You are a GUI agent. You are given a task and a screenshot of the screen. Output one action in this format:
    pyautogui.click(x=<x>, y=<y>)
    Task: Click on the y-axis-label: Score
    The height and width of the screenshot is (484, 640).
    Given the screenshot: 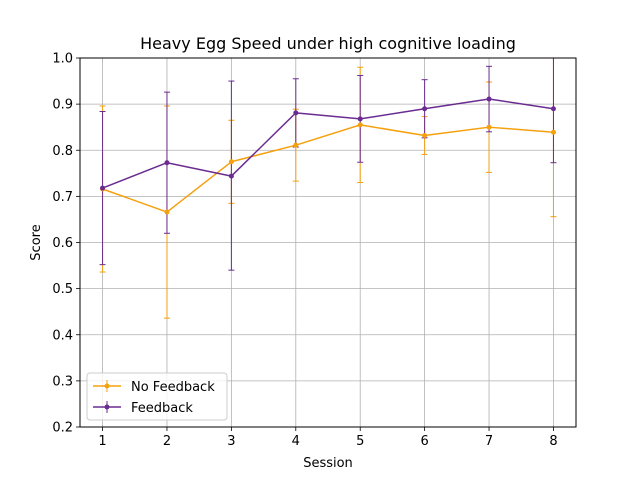 What is the action you would take?
    pyautogui.click(x=36, y=242)
    